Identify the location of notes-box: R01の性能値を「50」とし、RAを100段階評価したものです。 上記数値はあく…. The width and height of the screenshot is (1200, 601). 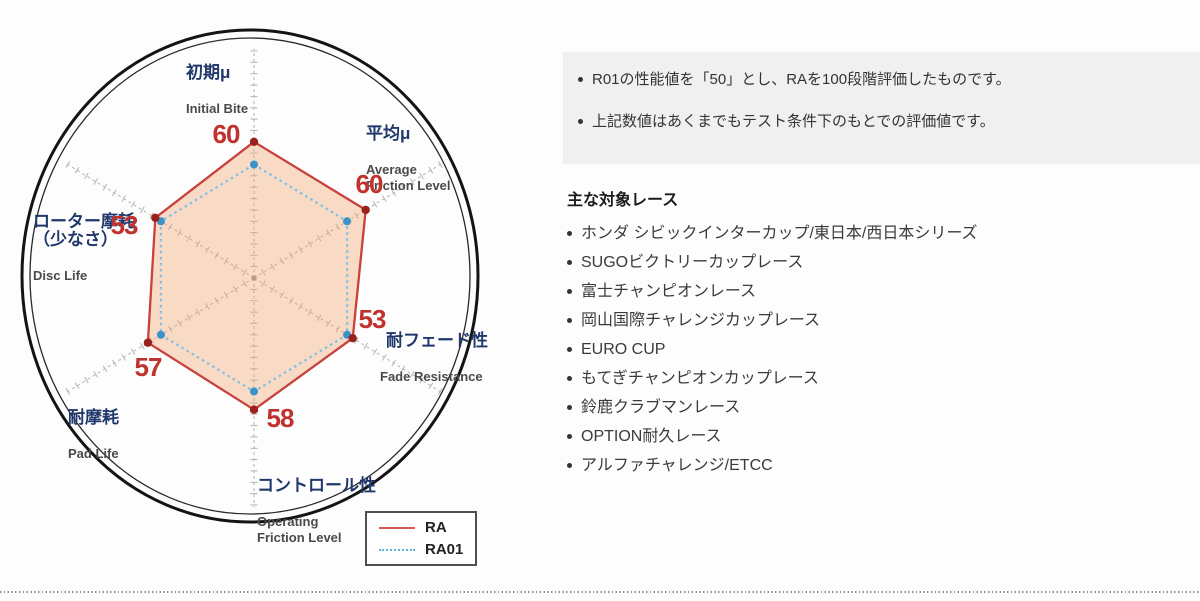
(881, 108).